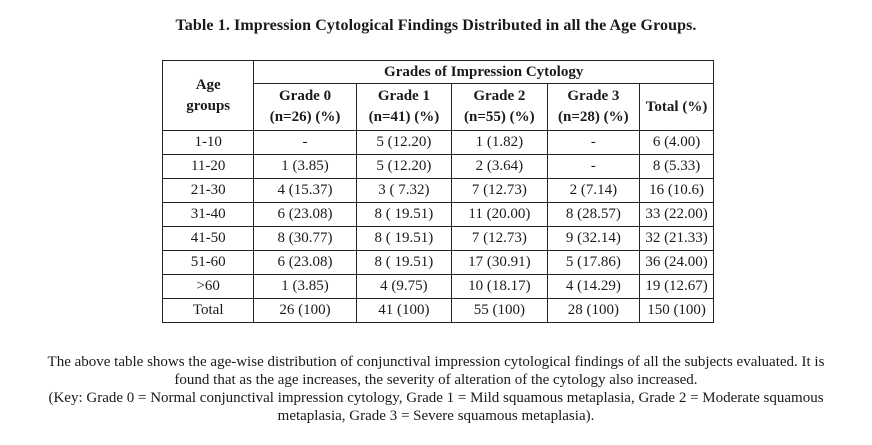  What do you see at coordinates (305, 238) in the screenshot?
I see `table-cell: 8 (30.77)` at bounding box center [305, 238].